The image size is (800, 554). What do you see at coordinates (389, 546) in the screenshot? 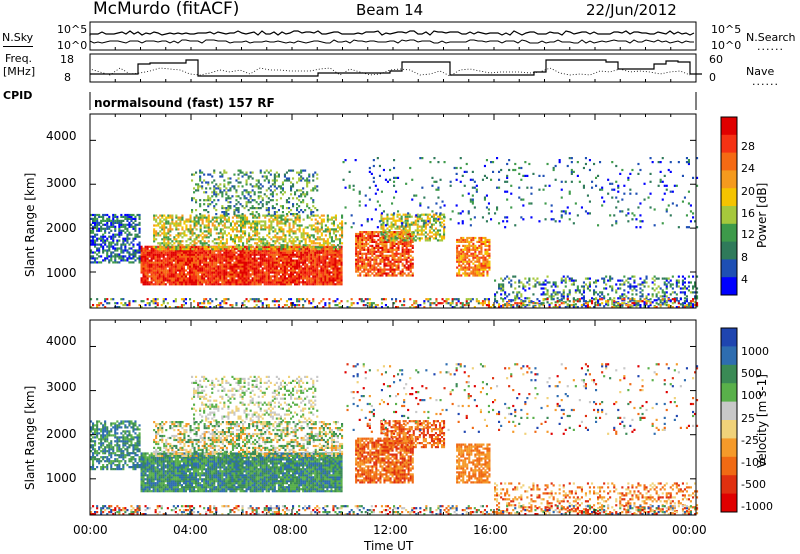
I see `xaxis-label: Time UT` at bounding box center [389, 546].